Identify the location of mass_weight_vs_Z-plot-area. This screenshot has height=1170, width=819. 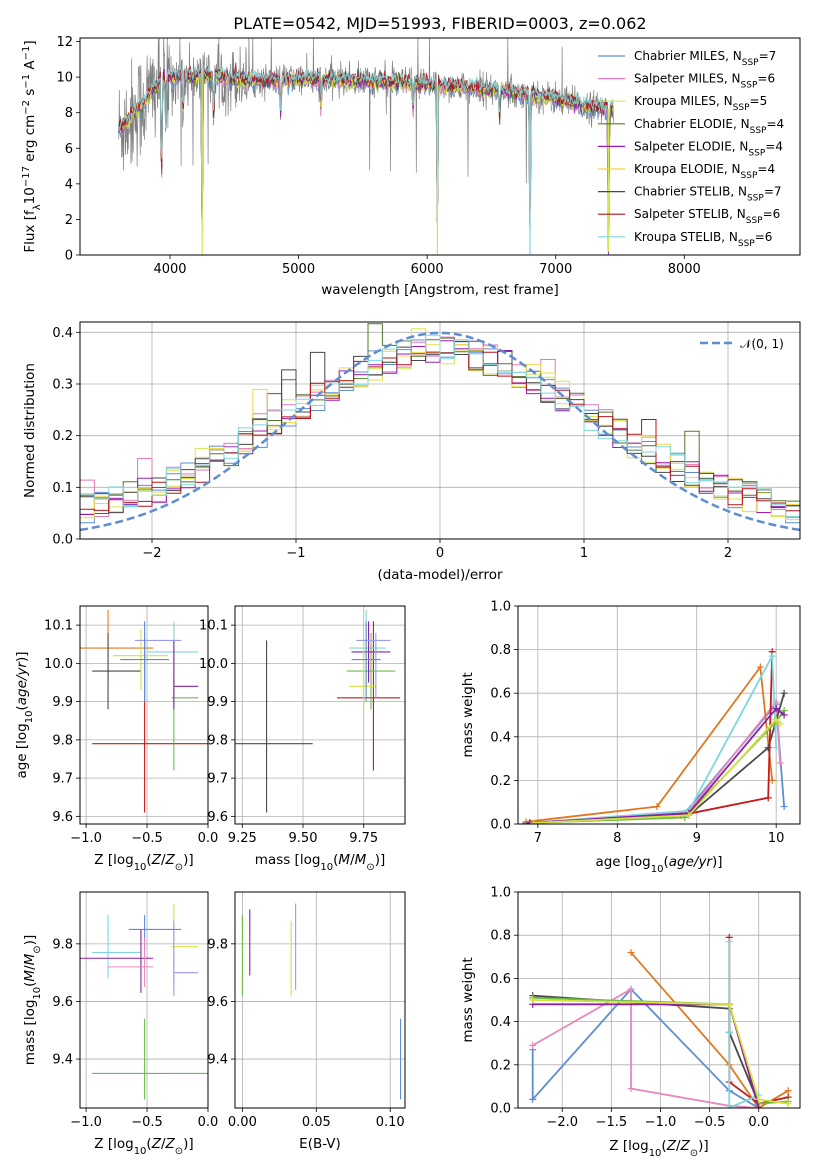
(660, 1020).